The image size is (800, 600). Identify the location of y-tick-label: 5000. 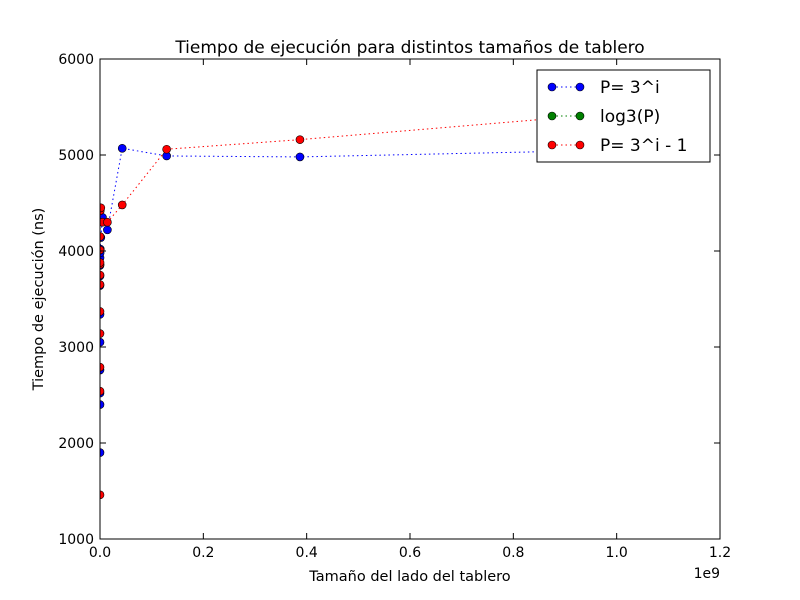
(76, 156).